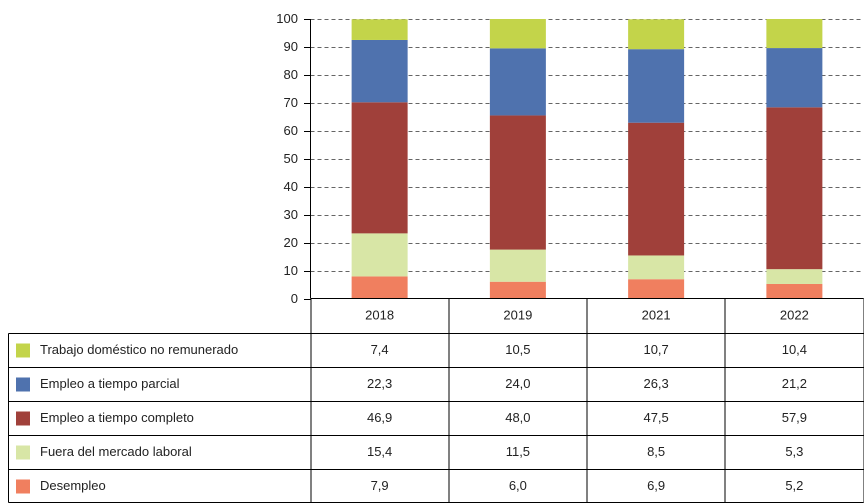 The width and height of the screenshot is (864, 503). I want to click on table-value: 6,0, so click(518, 485).